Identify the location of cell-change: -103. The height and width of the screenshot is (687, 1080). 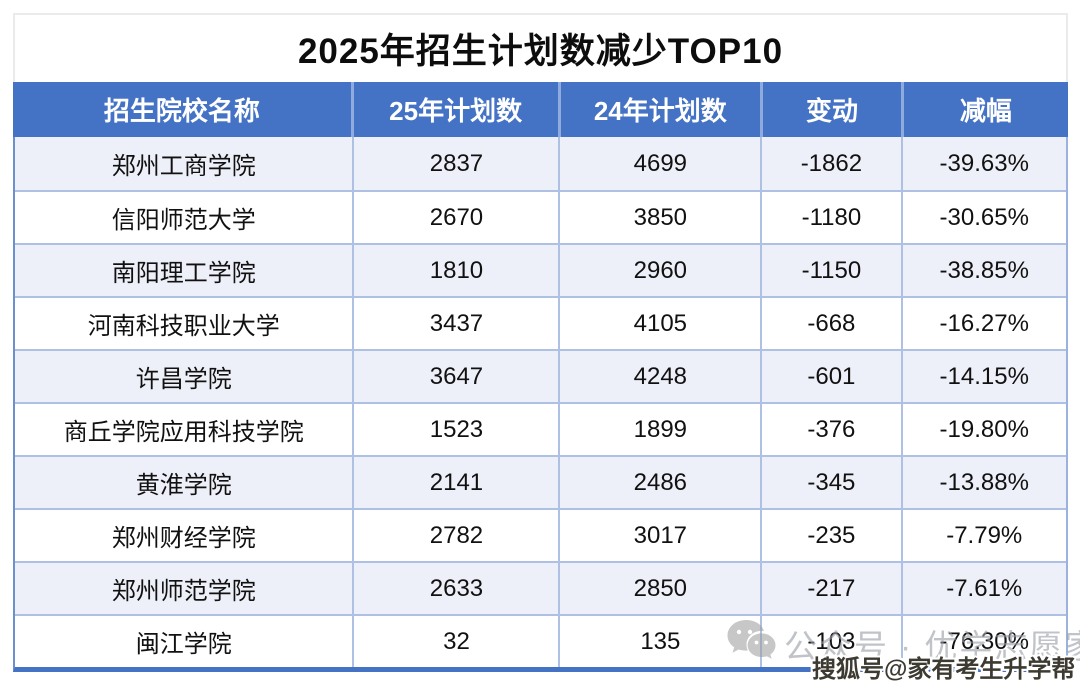
(832, 641).